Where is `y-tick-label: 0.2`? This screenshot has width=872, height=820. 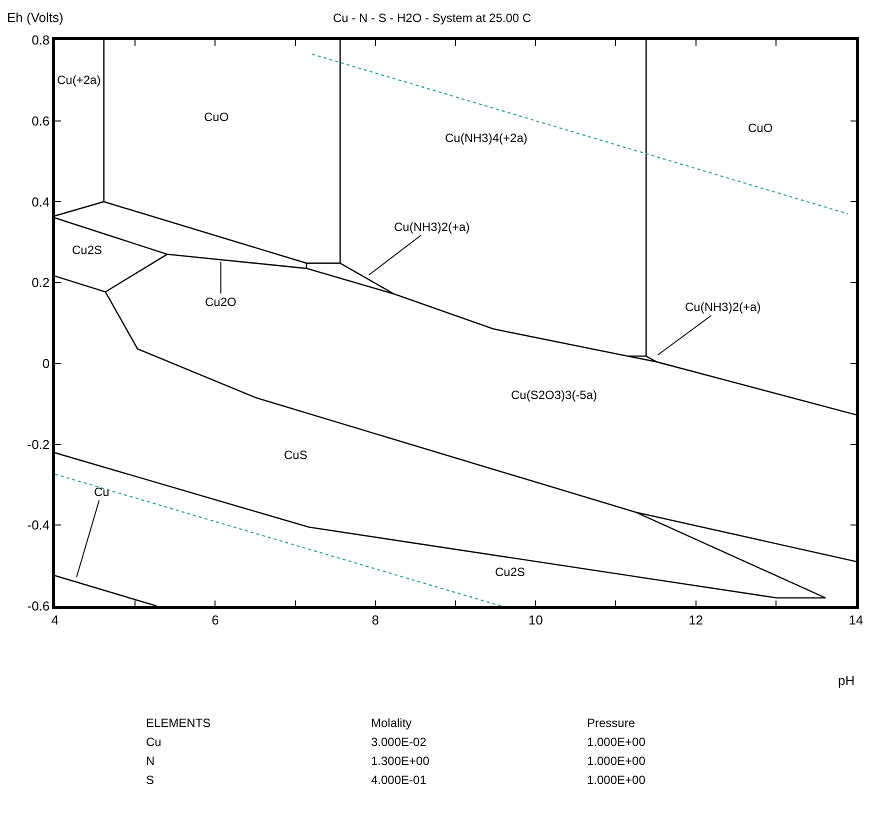 y-tick-label: 0.2 is located at coordinates (41, 282).